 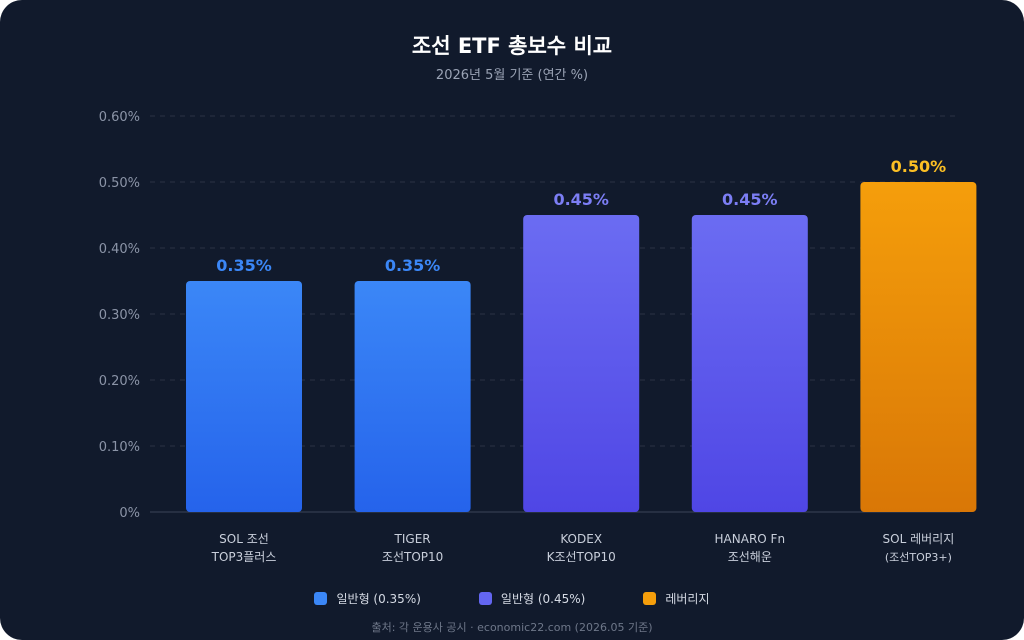 What do you see at coordinates (919, 166) in the screenshot?
I see `bar-value-label: 0.50%` at bounding box center [919, 166].